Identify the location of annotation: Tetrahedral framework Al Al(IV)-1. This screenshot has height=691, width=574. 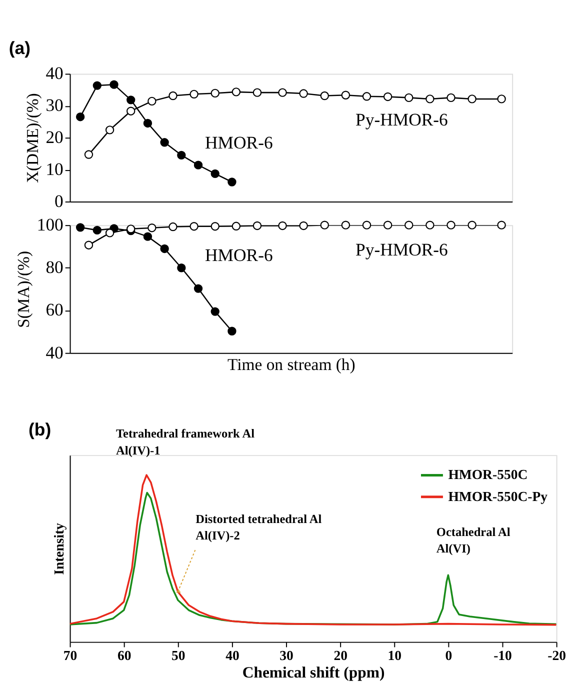
(186, 442).